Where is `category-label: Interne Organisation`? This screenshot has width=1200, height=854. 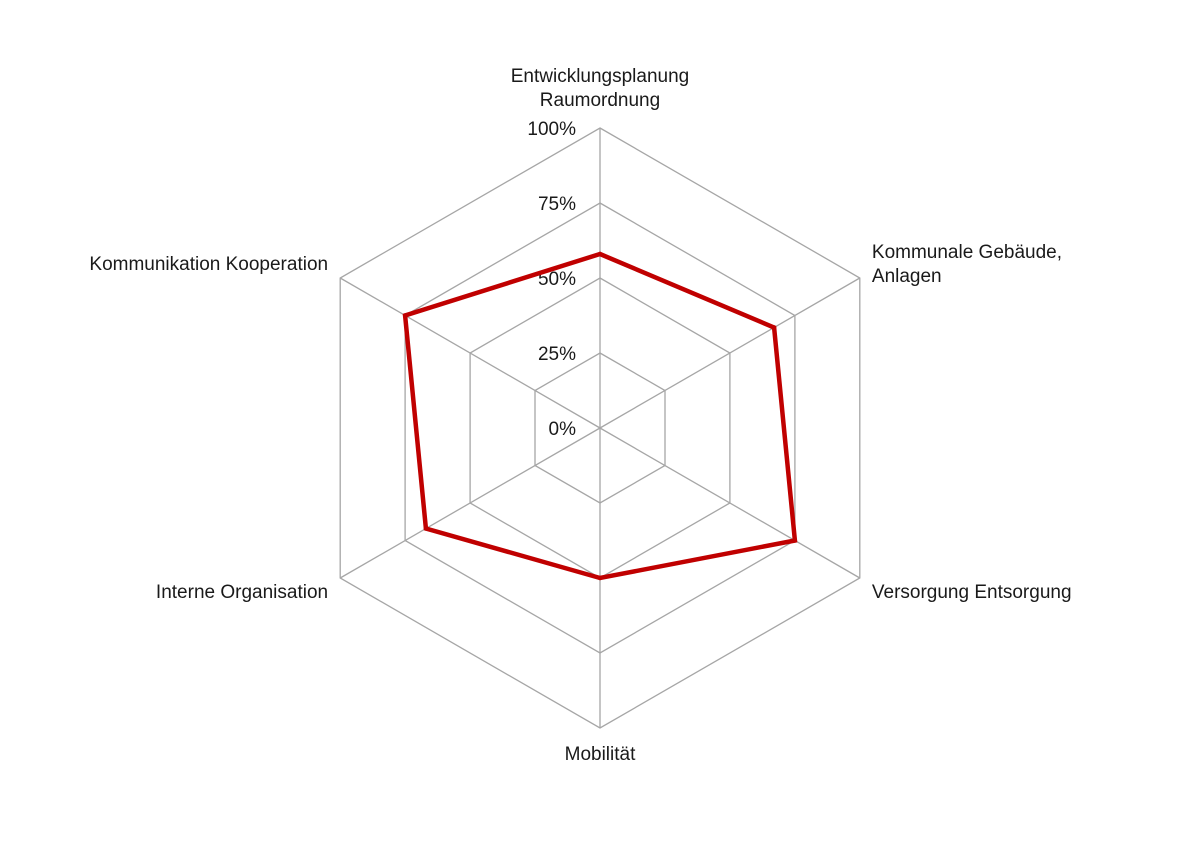 category-label: Interne Organisation is located at coordinates (242, 592).